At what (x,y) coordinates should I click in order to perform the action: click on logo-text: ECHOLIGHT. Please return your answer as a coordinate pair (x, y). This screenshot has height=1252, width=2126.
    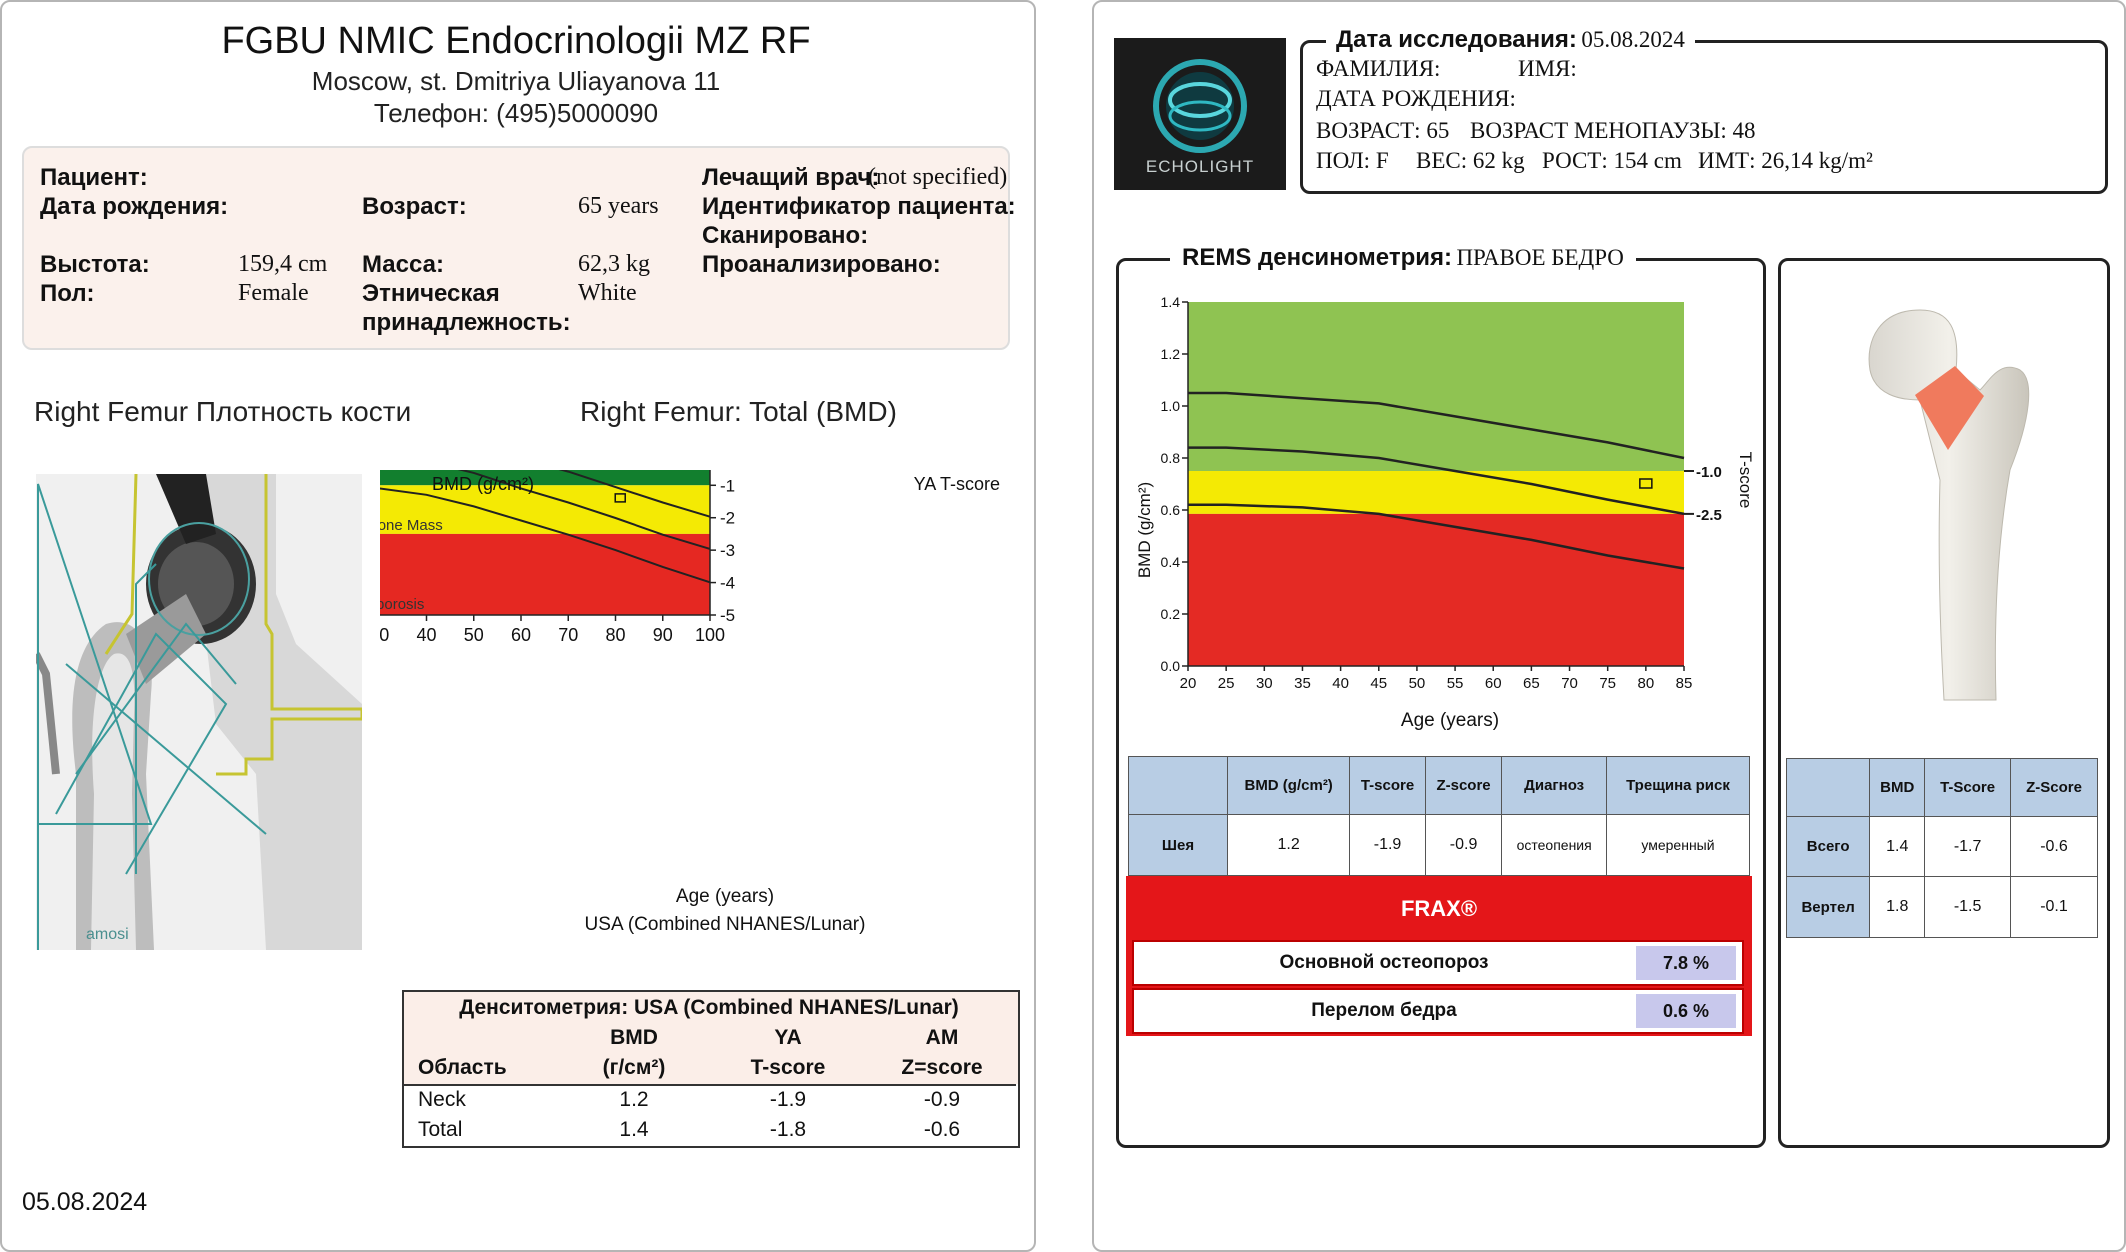
    Looking at the image, I should click on (1200, 166).